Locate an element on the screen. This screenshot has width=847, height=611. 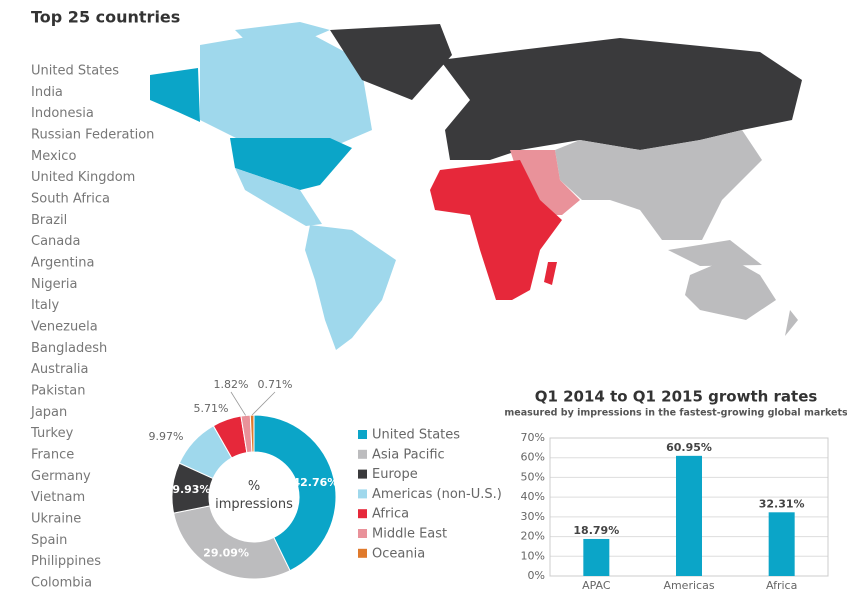
country-name: Nigeria is located at coordinates (54, 284).